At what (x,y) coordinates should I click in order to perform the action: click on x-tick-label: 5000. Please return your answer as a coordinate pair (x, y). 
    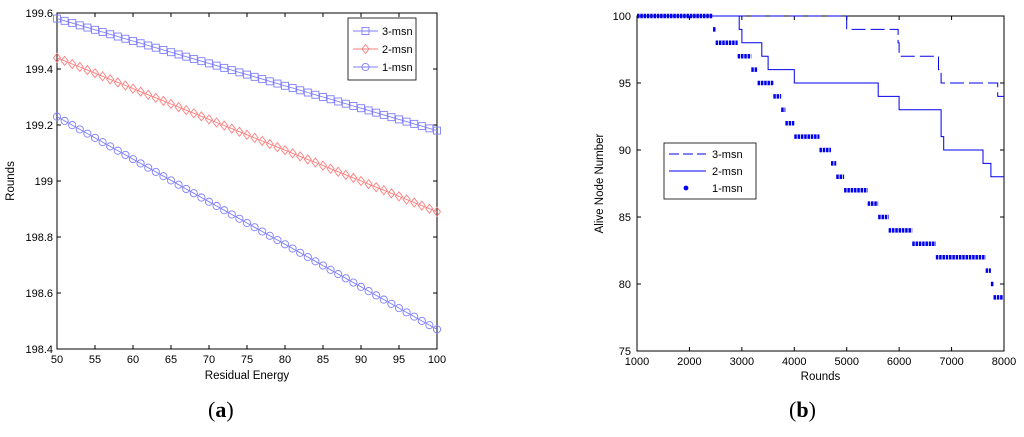
    Looking at the image, I should click on (846, 362).